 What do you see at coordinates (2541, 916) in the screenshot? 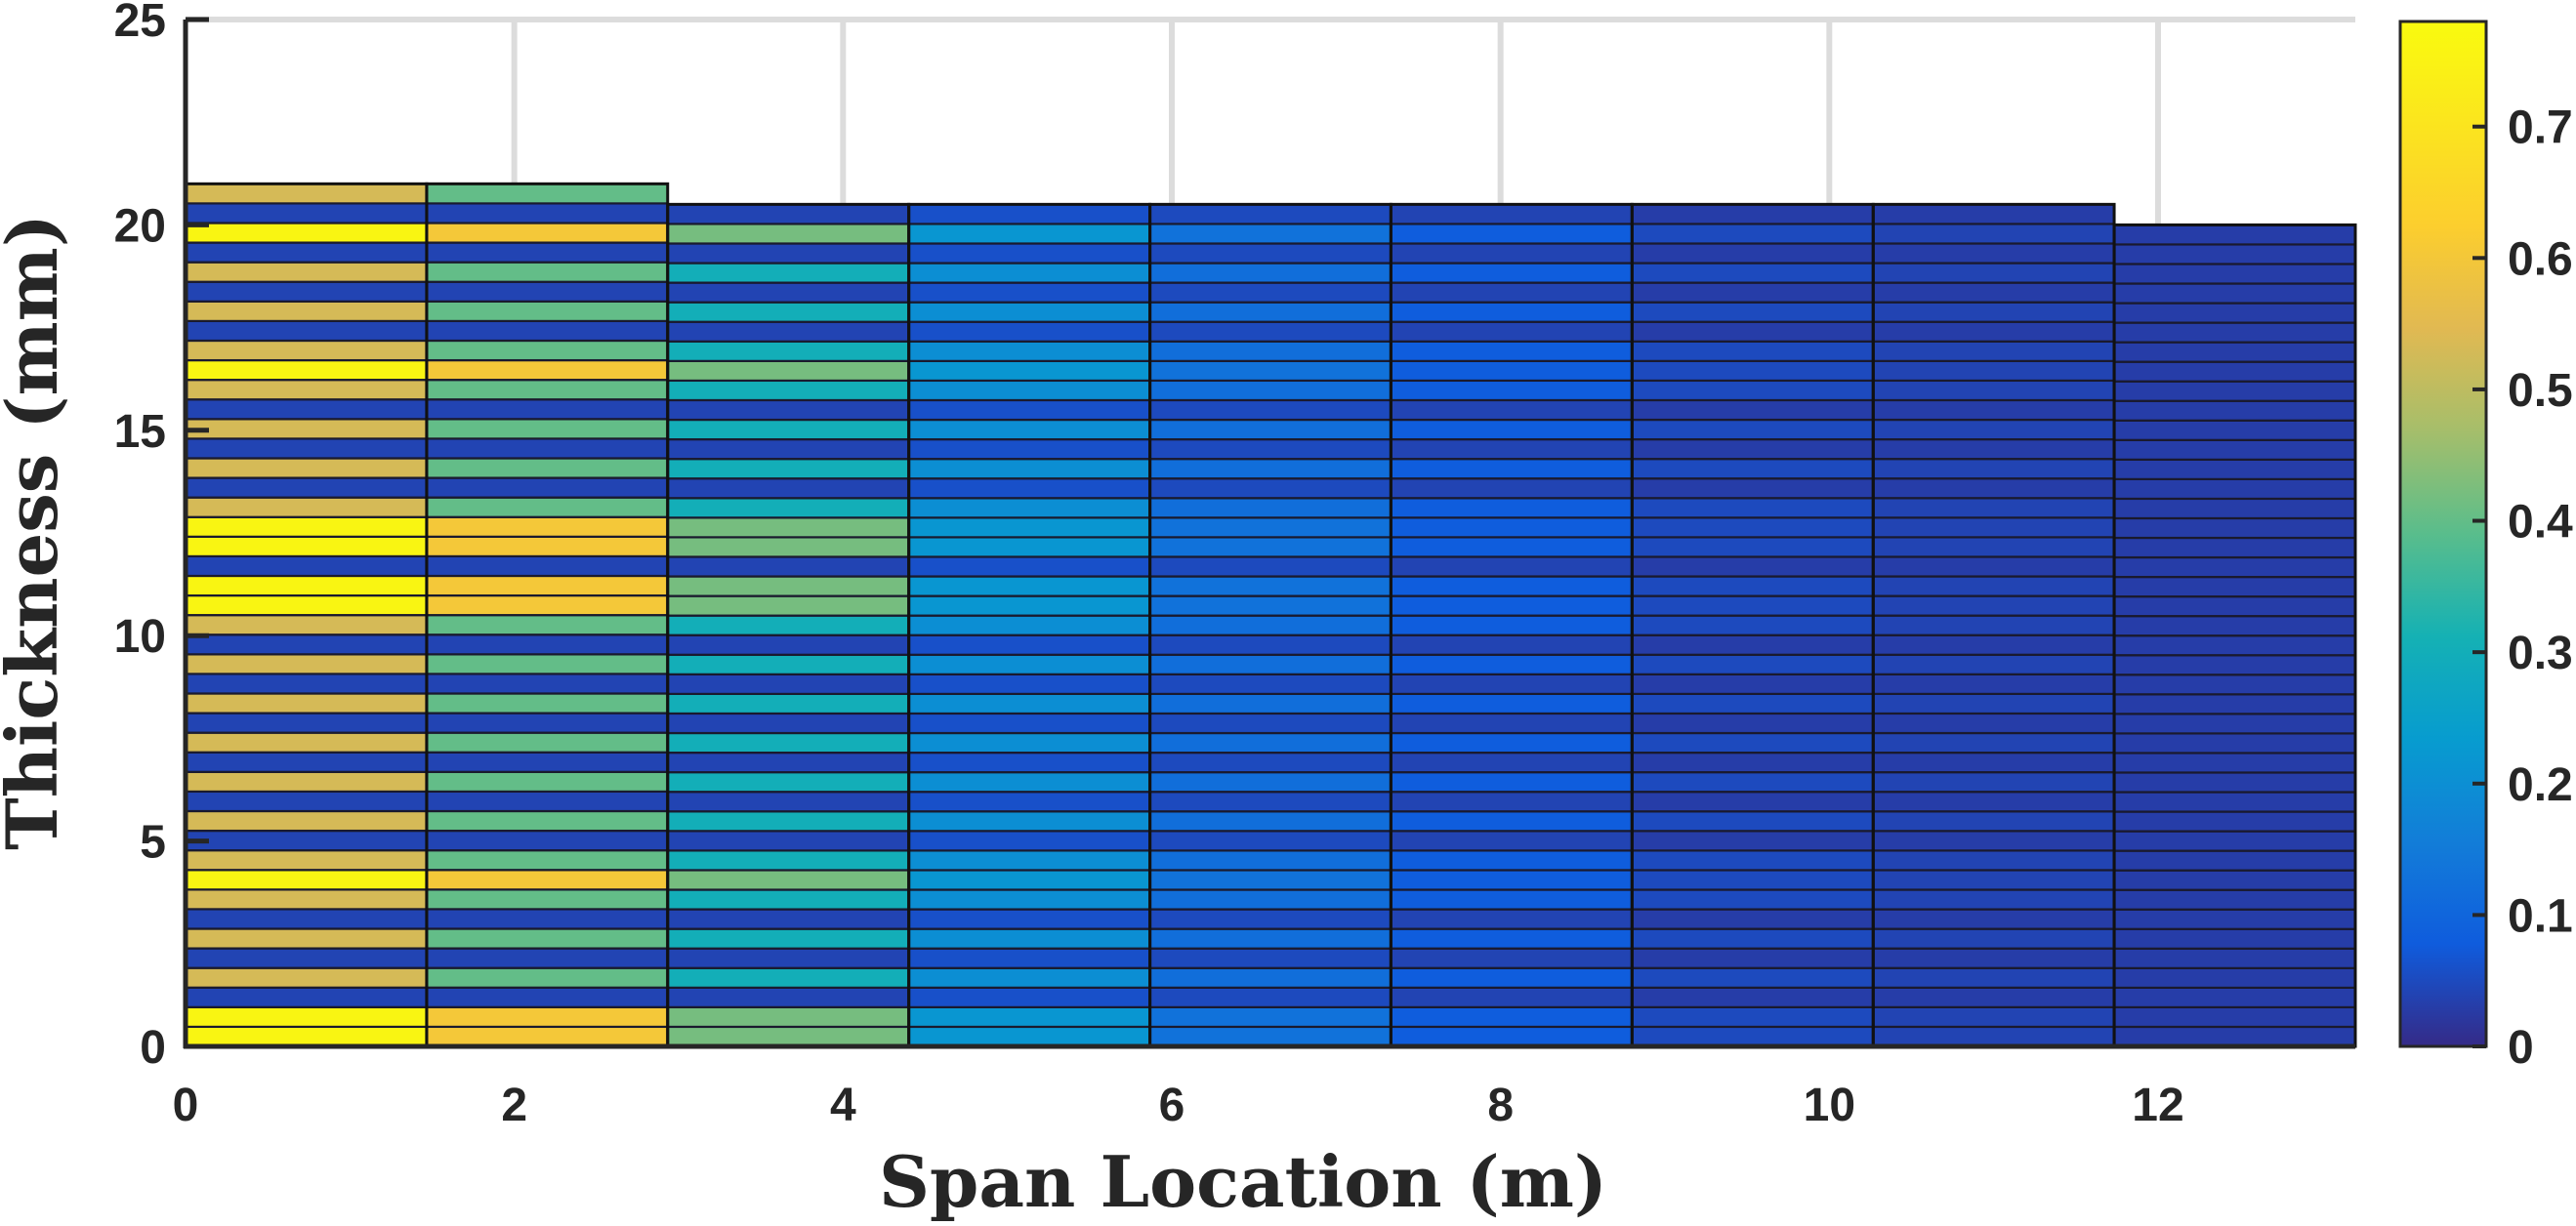
I see `colorbar-tick-label: 0.1` at bounding box center [2541, 916].